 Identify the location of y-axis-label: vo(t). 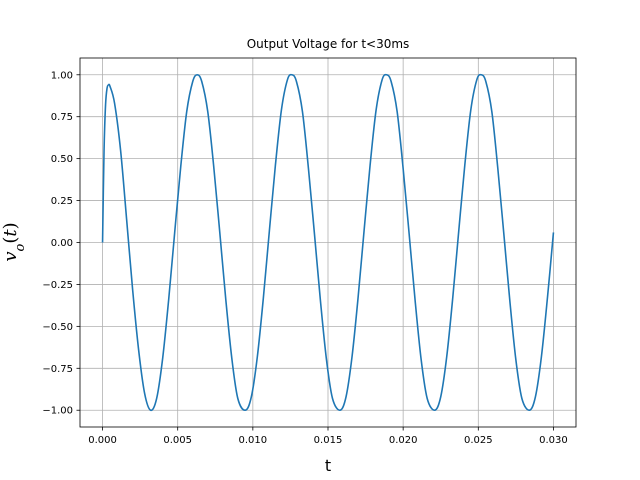
(14, 241).